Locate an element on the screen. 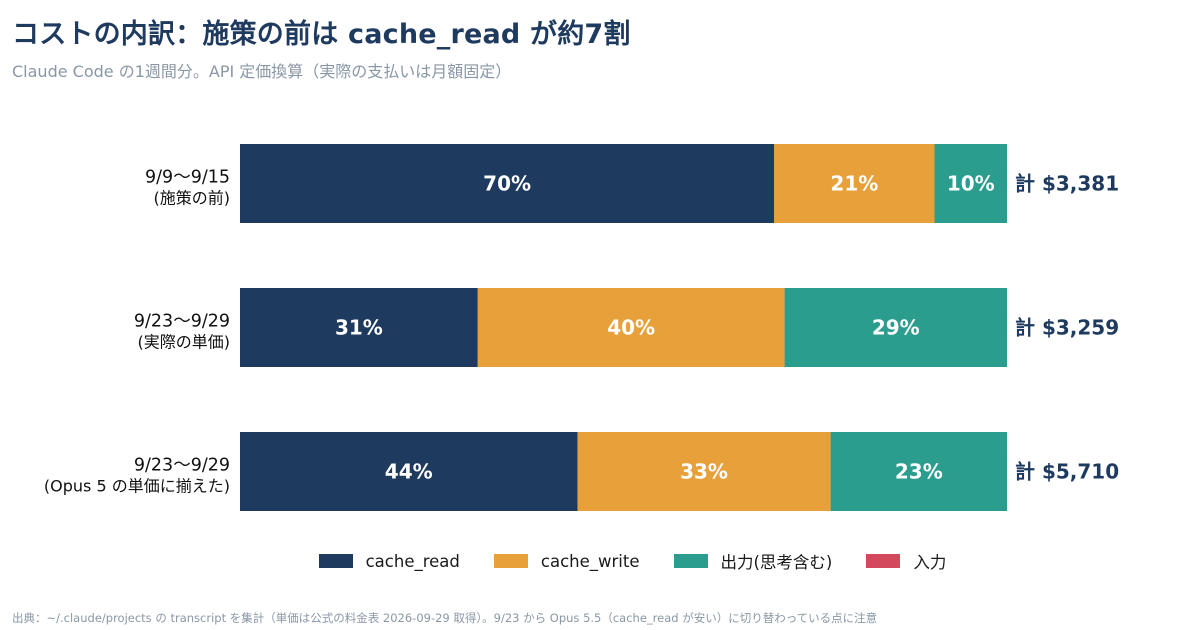  bar-value-label: 21% is located at coordinates (854, 184).